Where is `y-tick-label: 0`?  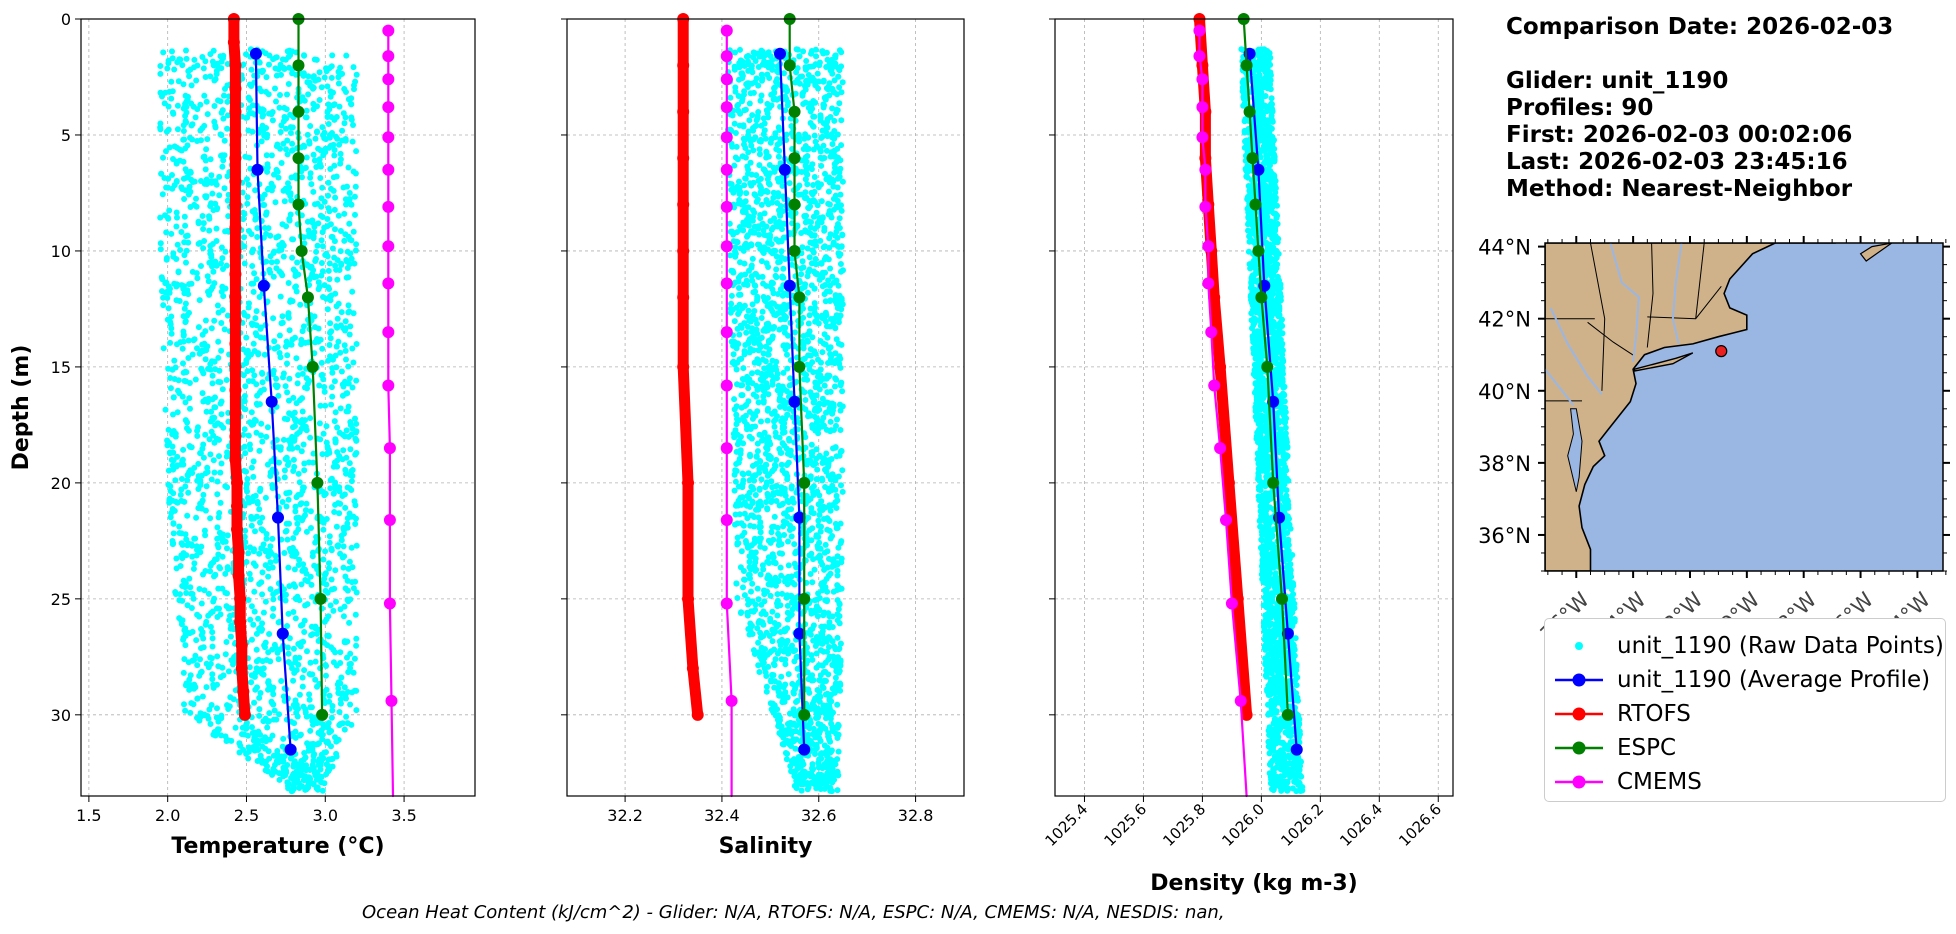
y-tick-label: 0 is located at coordinates (66, 19).